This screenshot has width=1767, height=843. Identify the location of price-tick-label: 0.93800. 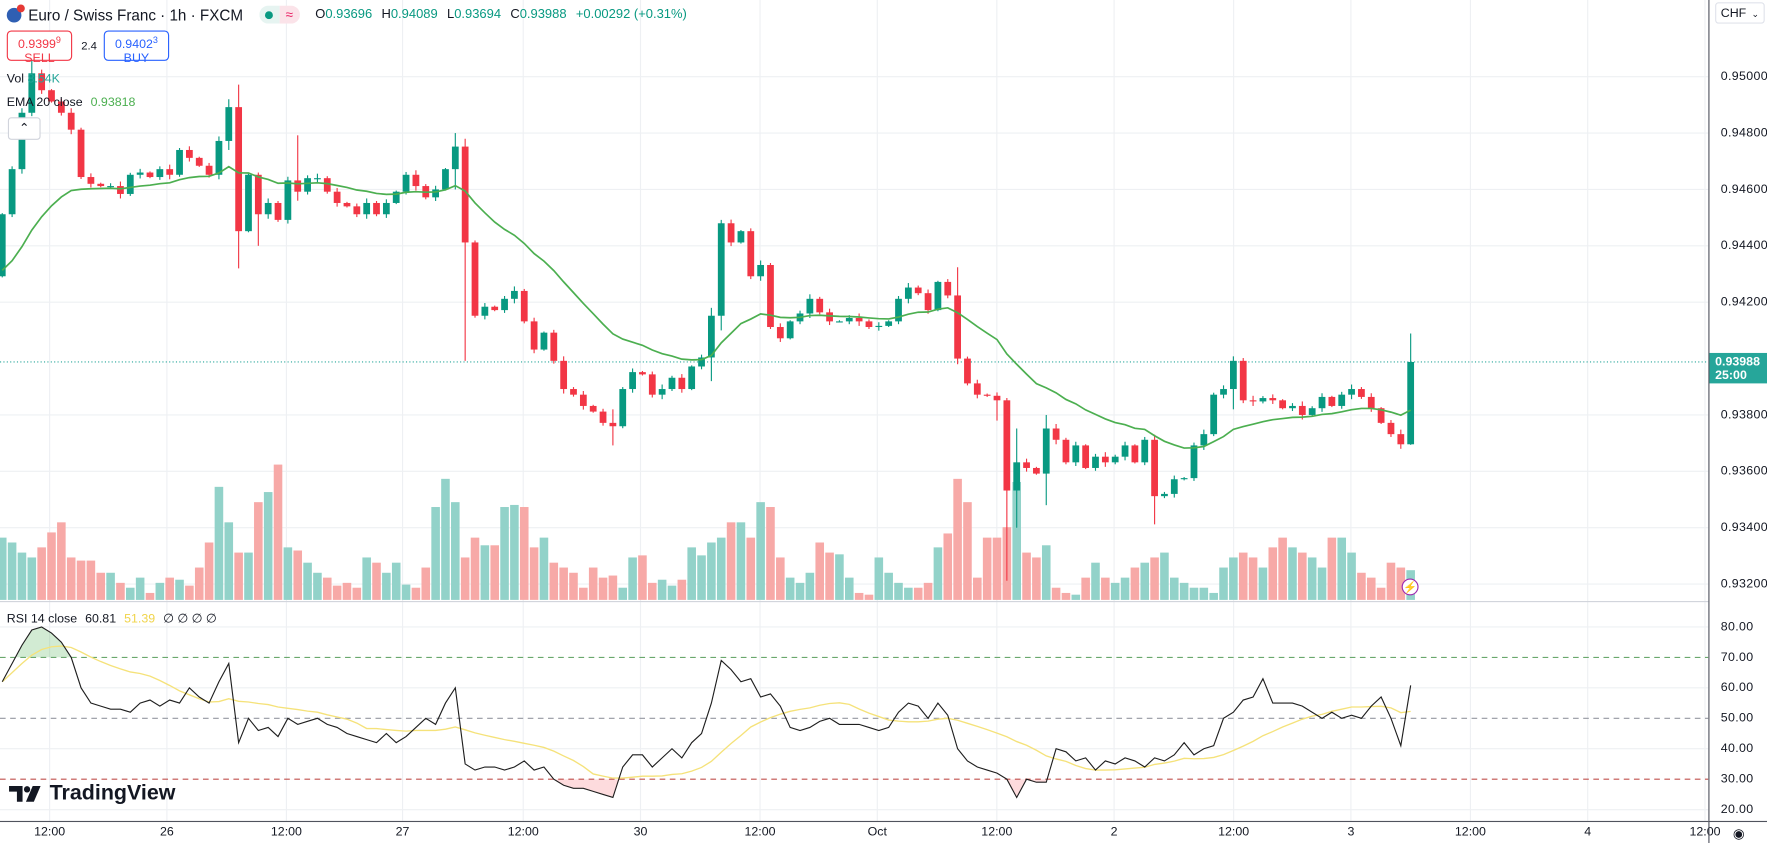
(1743, 415).